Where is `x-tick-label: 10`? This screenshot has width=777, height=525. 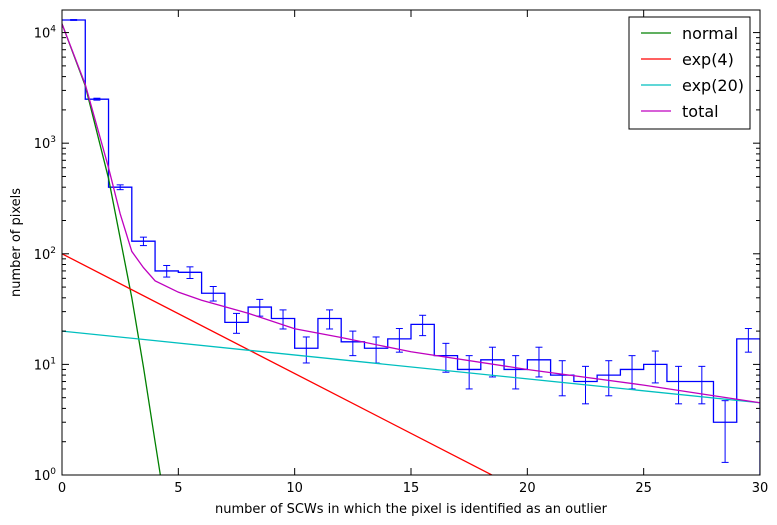 x-tick-label: 10 is located at coordinates (294, 488).